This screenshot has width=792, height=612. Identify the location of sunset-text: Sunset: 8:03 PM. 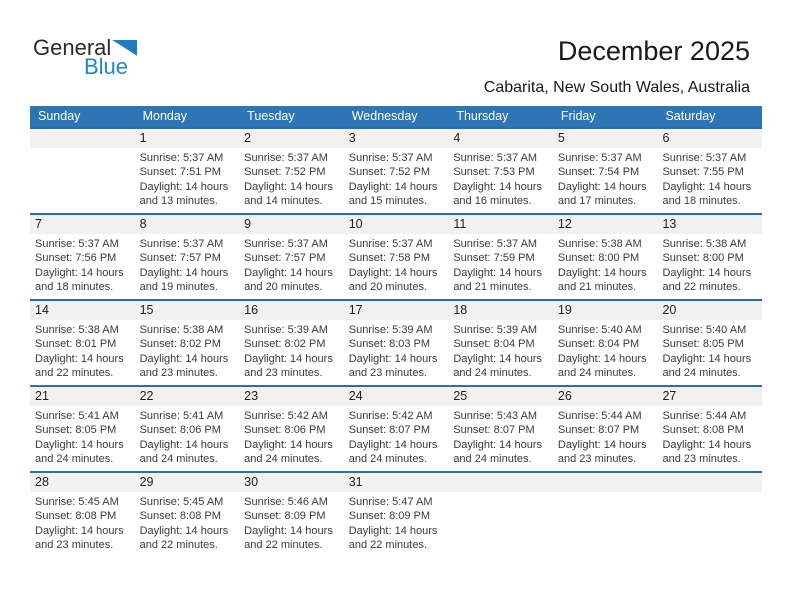
(389, 344).